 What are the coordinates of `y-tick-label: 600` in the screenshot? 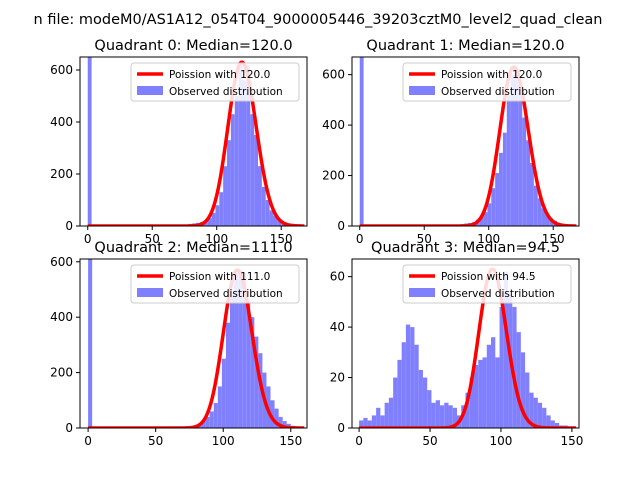 It's located at (333, 75).